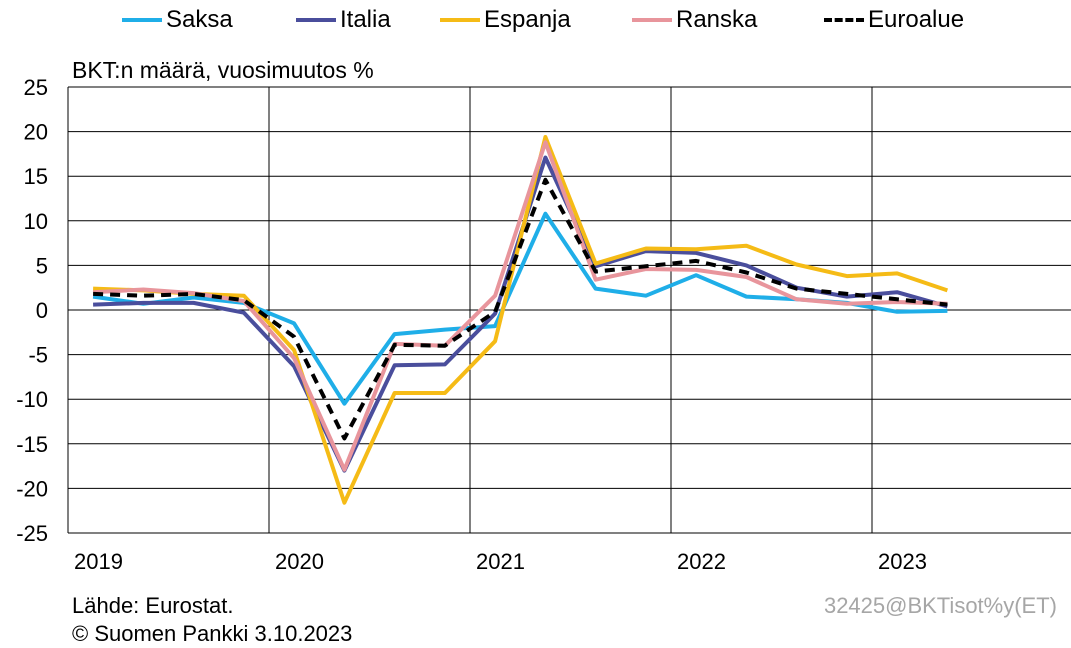 This screenshot has height=648, width=1071. I want to click on y-tick-label: 20, so click(36, 132).